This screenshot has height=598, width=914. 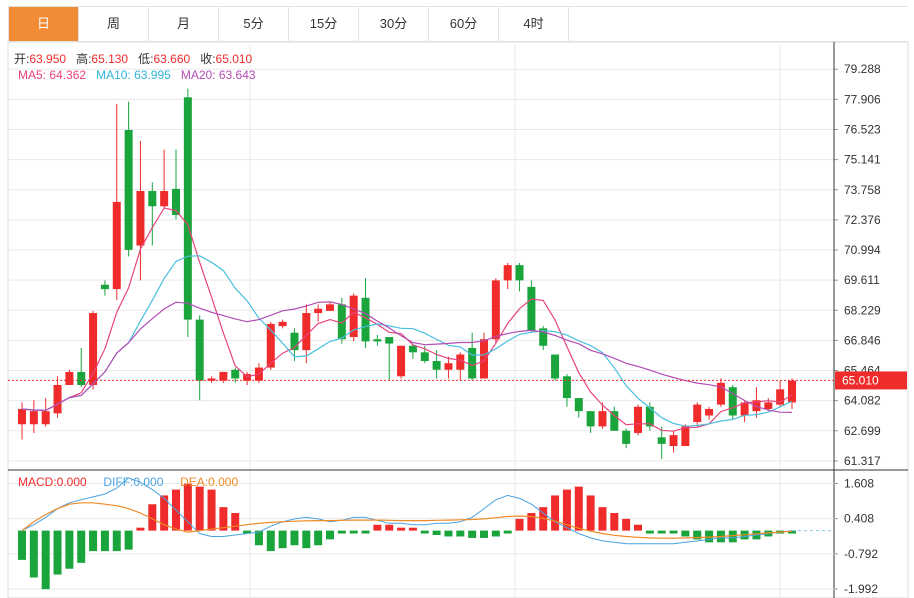 What do you see at coordinates (862, 250) in the screenshot?
I see `price-tick-label: 70.994` at bounding box center [862, 250].